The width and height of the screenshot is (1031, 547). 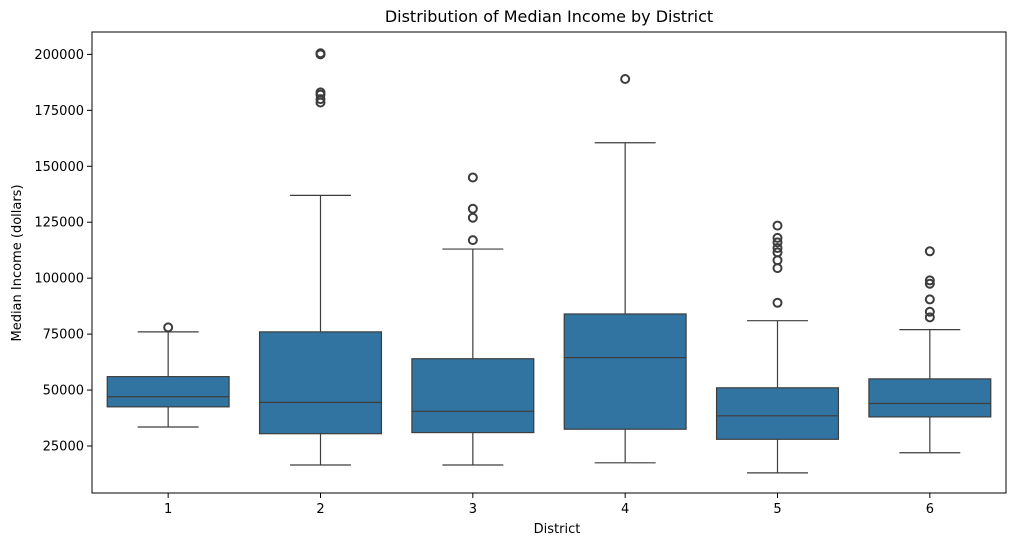 I want to click on x-tick-label: 5, so click(x=777, y=509).